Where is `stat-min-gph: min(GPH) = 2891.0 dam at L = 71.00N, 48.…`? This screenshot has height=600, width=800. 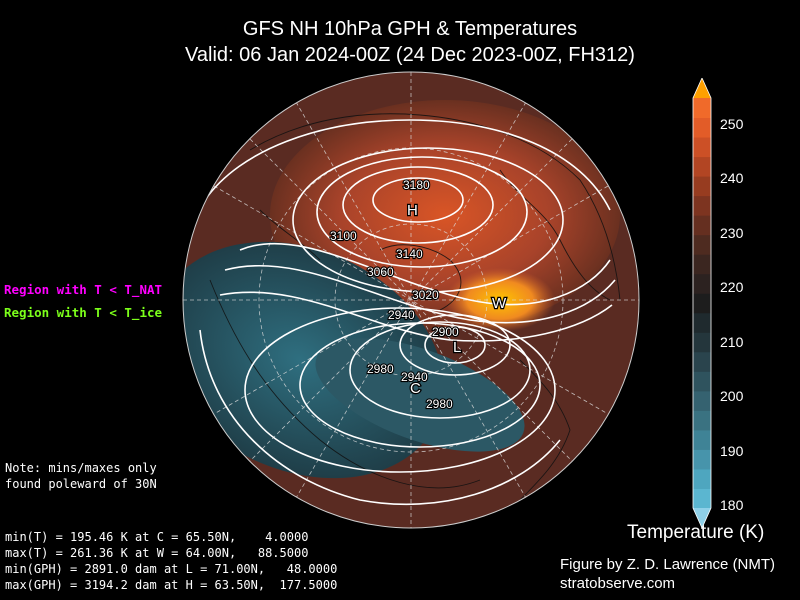
stat-min-gph: min(GPH) = 2891.0 dam at L = 71.00N, 48.… is located at coordinates (171, 569).